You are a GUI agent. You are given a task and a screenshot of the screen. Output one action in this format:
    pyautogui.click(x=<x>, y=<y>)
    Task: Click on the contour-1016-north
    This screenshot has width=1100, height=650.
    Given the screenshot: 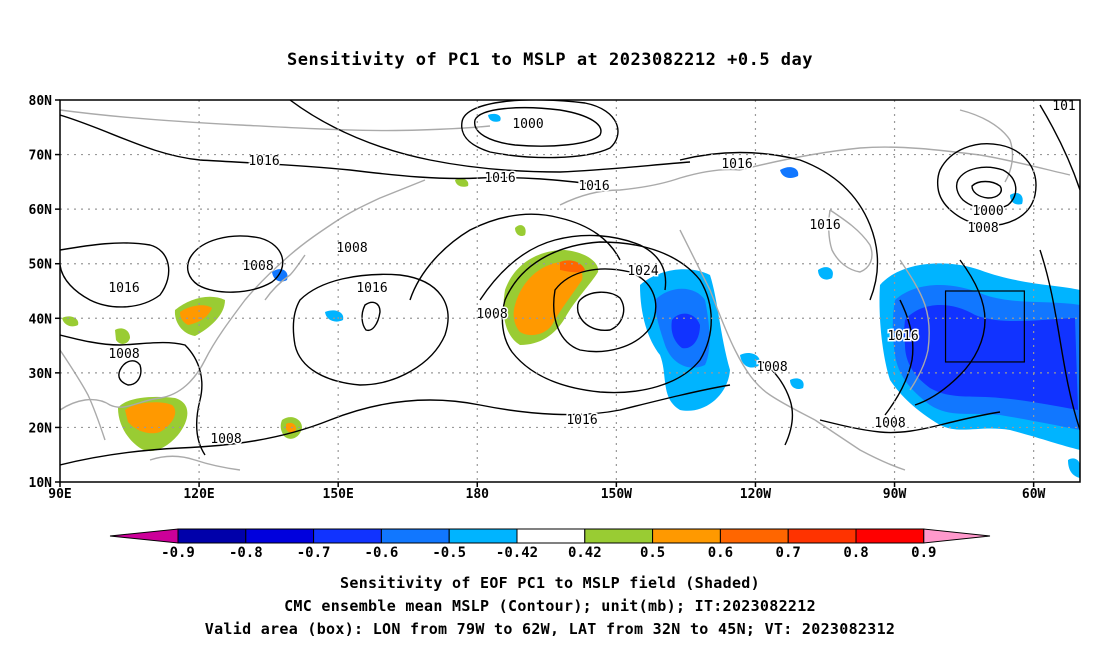 What is the action you would take?
    pyautogui.click(x=330, y=150)
    